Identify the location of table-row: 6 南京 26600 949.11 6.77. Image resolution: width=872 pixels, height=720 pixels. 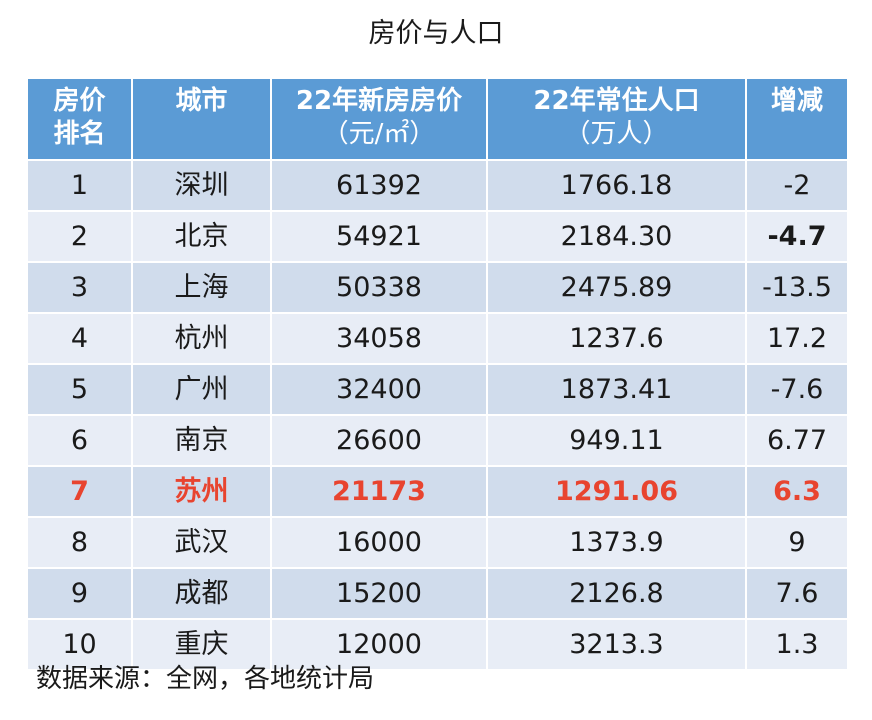
(437, 440).